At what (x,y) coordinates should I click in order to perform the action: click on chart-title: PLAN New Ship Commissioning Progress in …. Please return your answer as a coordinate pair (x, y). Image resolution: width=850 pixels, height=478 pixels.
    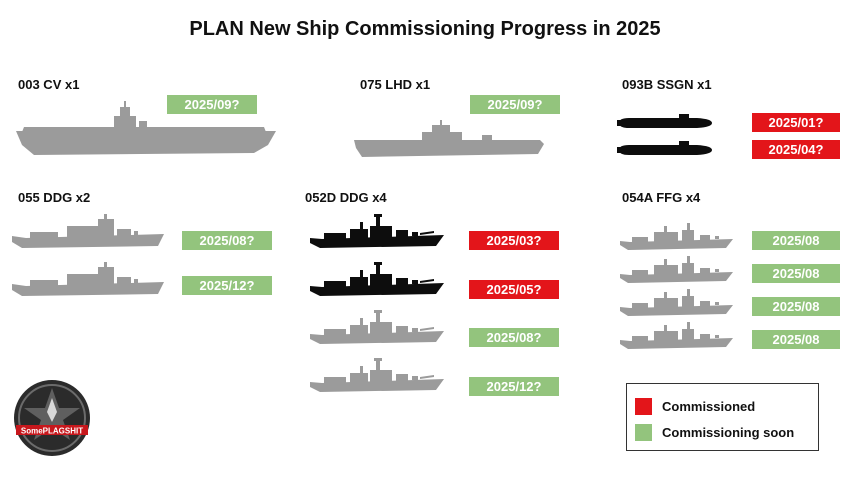
    Looking at the image, I should click on (425, 29).